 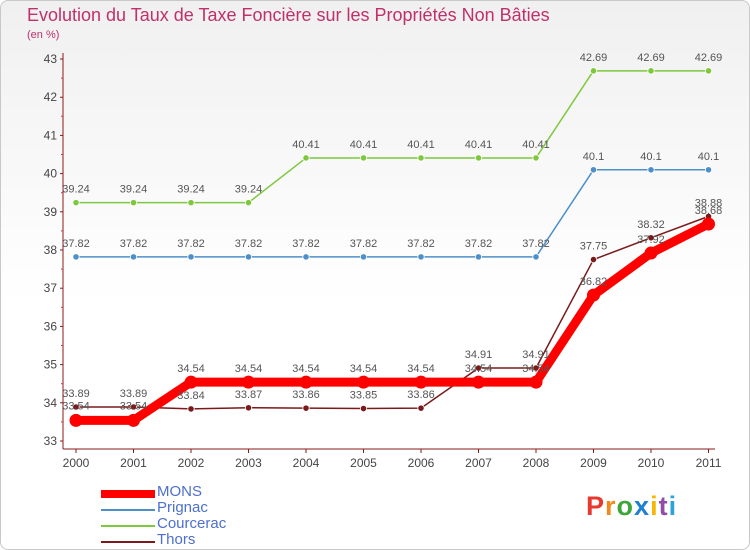 What do you see at coordinates (51, 403) in the screenshot?
I see `y-tick-label: 34` at bounding box center [51, 403].